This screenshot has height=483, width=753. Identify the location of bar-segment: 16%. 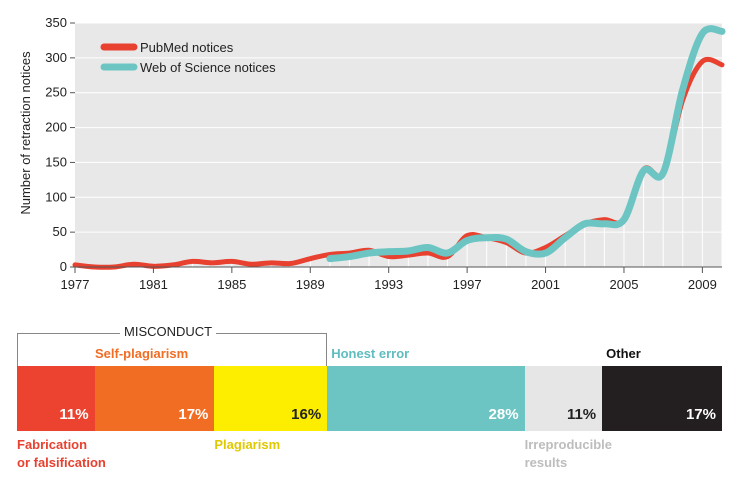
(271, 398).